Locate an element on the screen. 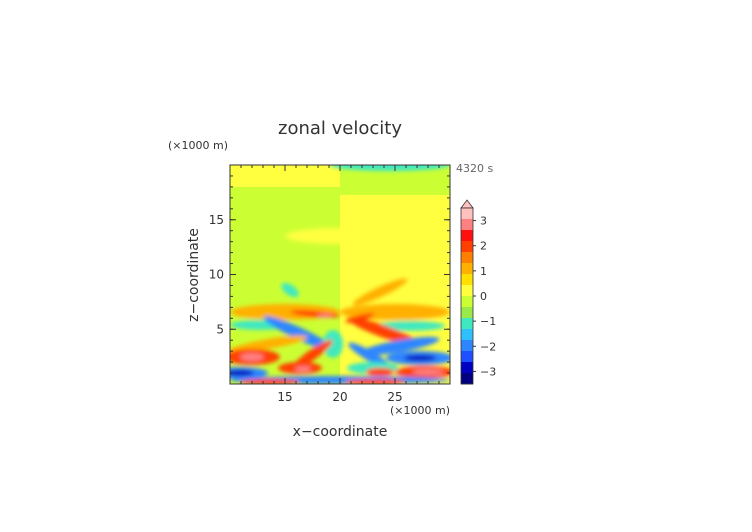 This screenshot has width=752, height=532. center-cyan-column is located at coordinates (333, 344).